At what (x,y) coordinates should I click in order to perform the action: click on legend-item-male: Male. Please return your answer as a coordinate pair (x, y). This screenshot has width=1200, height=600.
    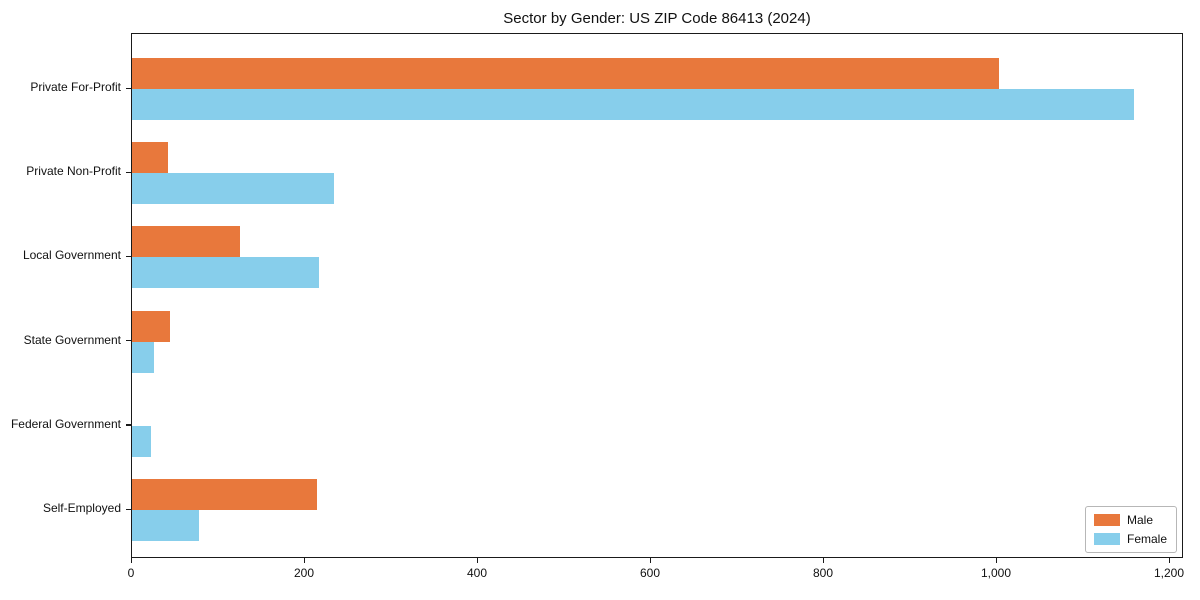
    Looking at the image, I should click on (1130, 520).